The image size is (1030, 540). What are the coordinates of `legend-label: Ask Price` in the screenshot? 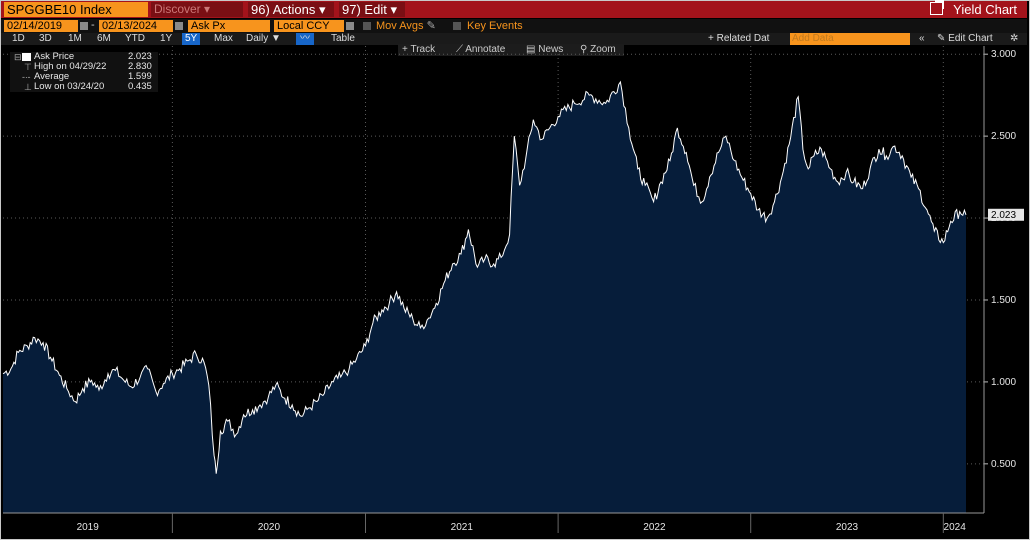 It's located at (54, 56).